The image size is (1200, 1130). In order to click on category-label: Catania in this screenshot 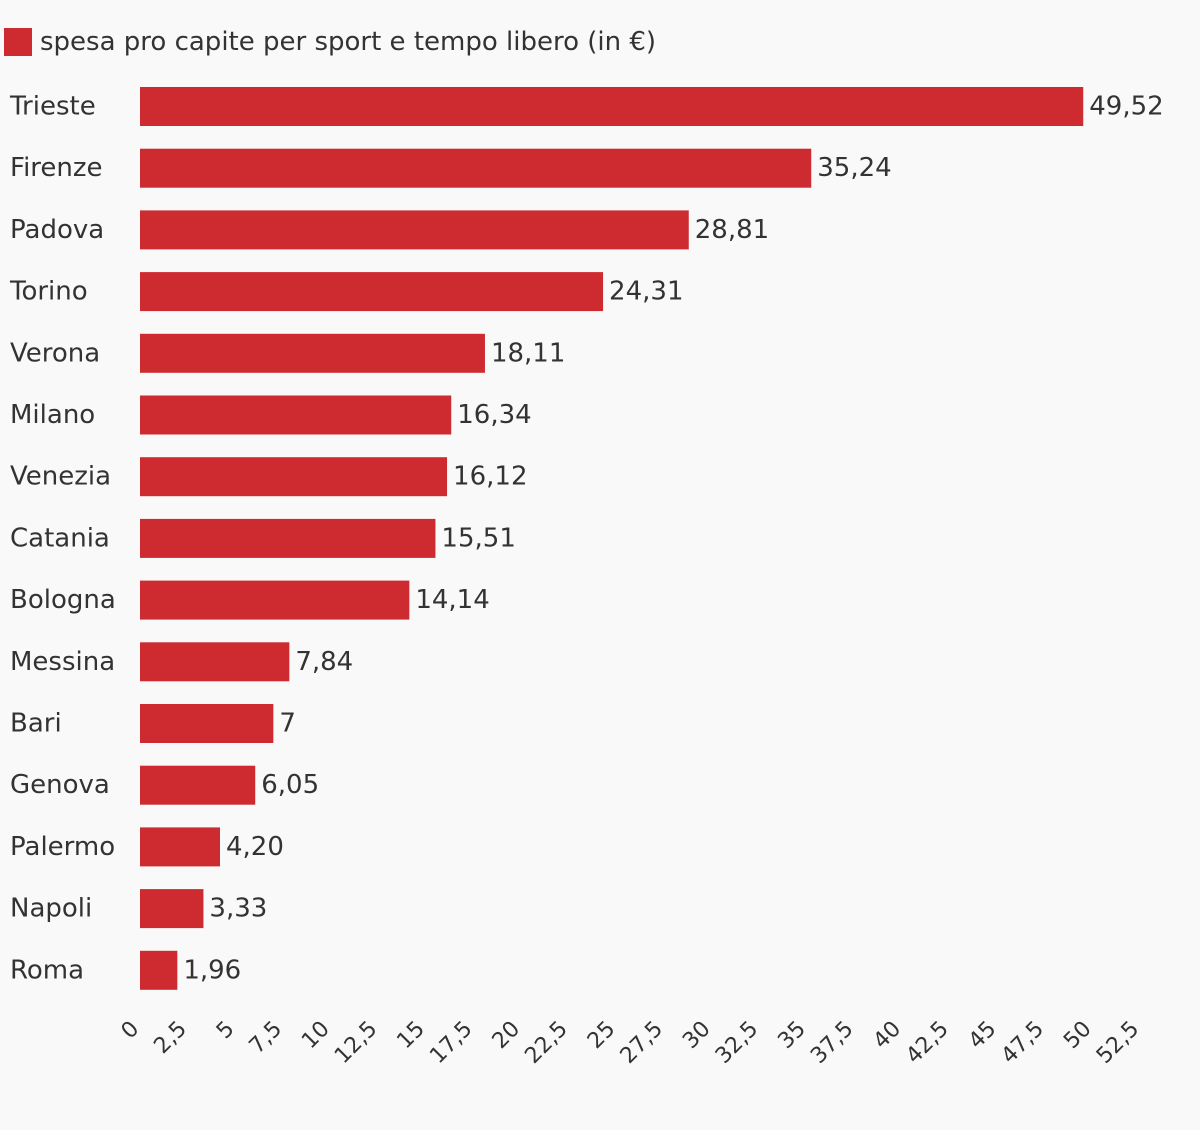, I will do `click(60, 538)`.